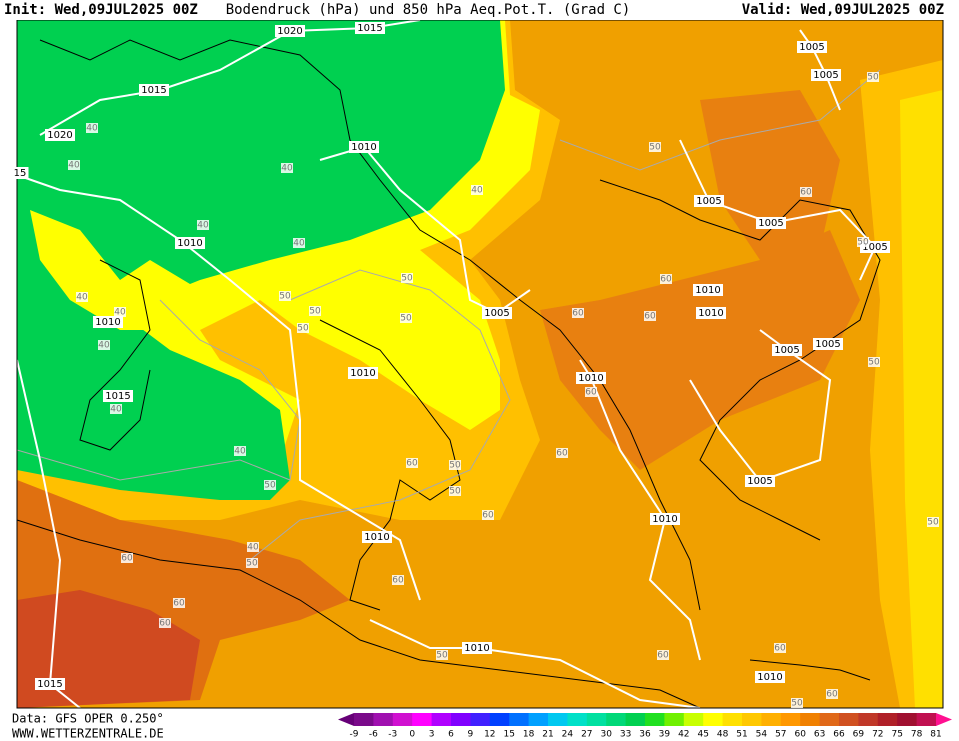  What do you see at coordinates (741, 735) in the screenshot?
I see `colorbar-label: 51` at bounding box center [741, 735].